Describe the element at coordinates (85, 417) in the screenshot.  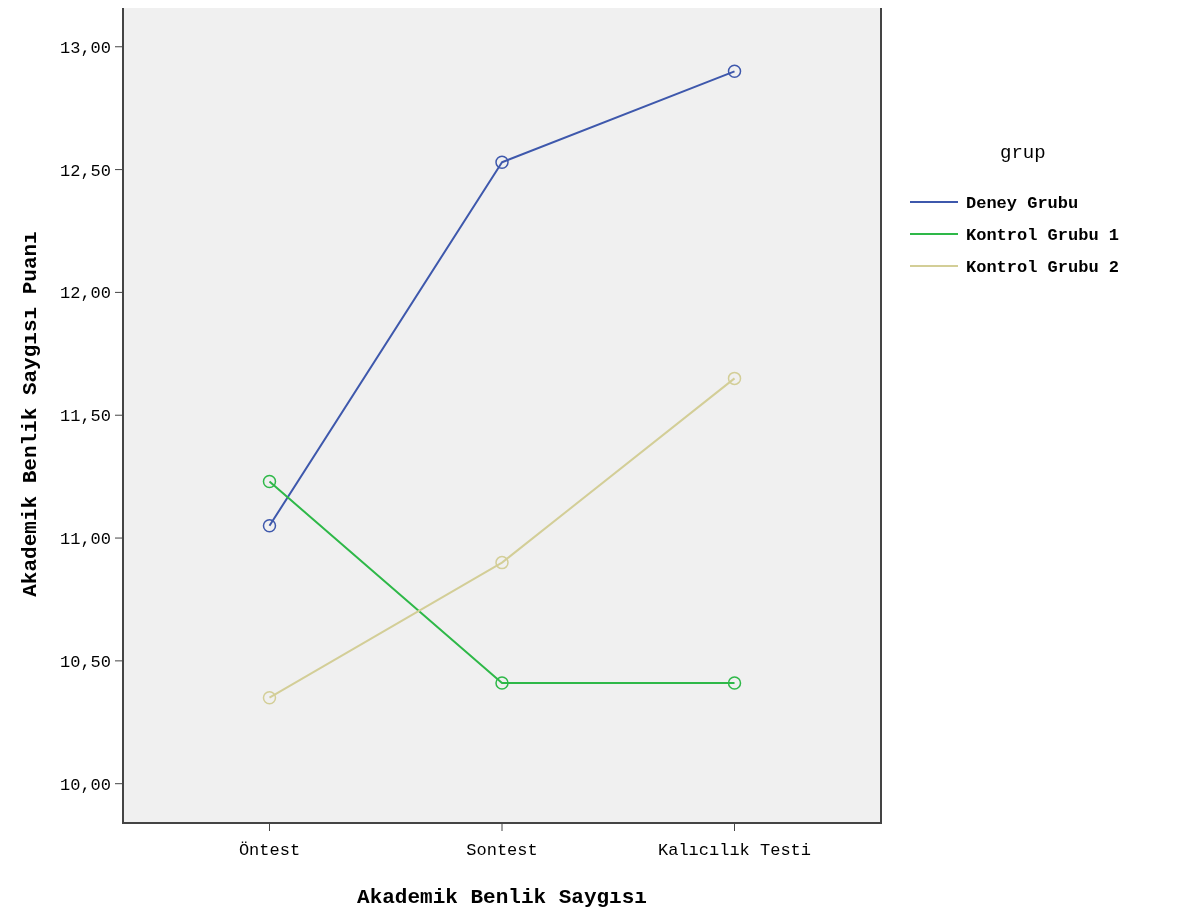
I see `y-tick-label: 11,50` at that location.